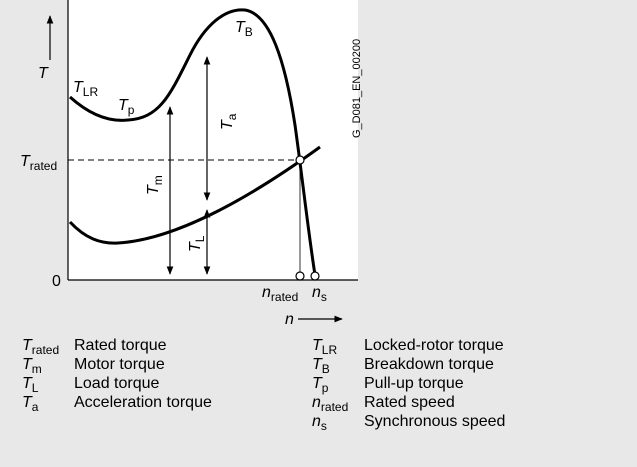  Describe the element at coordinates (56, 281) in the screenshot. I see `origin-label: 0` at that location.